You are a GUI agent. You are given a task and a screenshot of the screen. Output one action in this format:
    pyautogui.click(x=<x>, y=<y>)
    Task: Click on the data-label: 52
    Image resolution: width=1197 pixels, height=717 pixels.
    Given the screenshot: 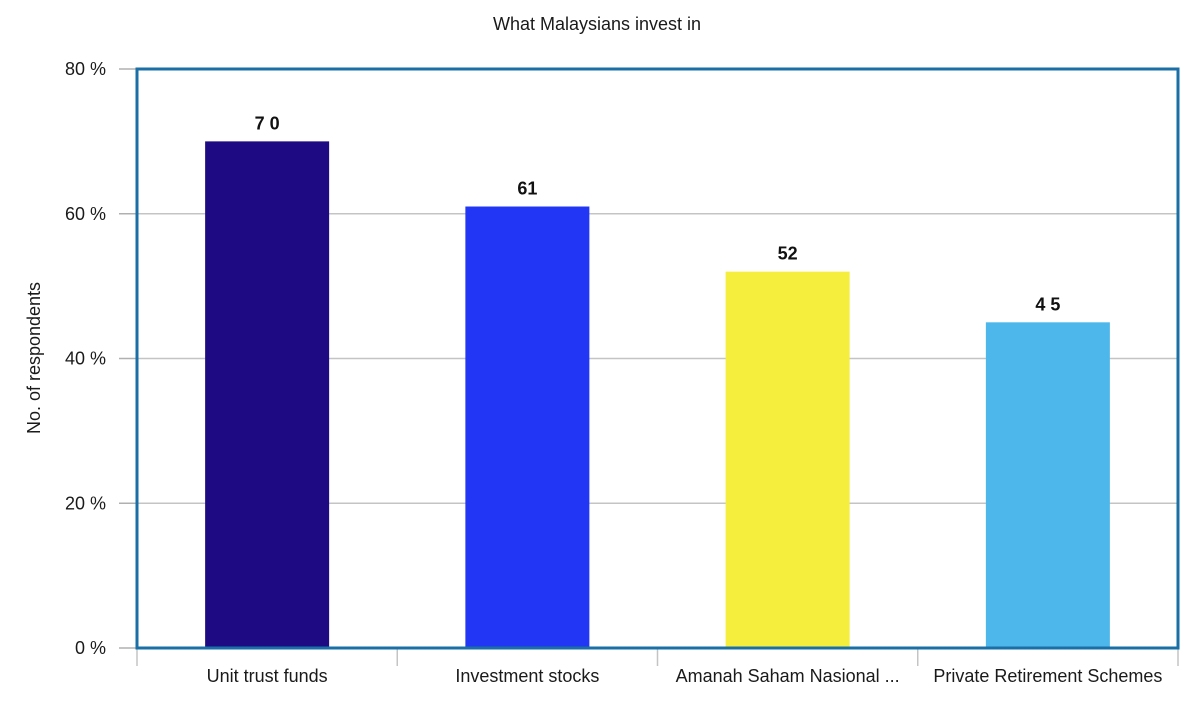 What is the action you would take?
    pyautogui.click(x=788, y=254)
    